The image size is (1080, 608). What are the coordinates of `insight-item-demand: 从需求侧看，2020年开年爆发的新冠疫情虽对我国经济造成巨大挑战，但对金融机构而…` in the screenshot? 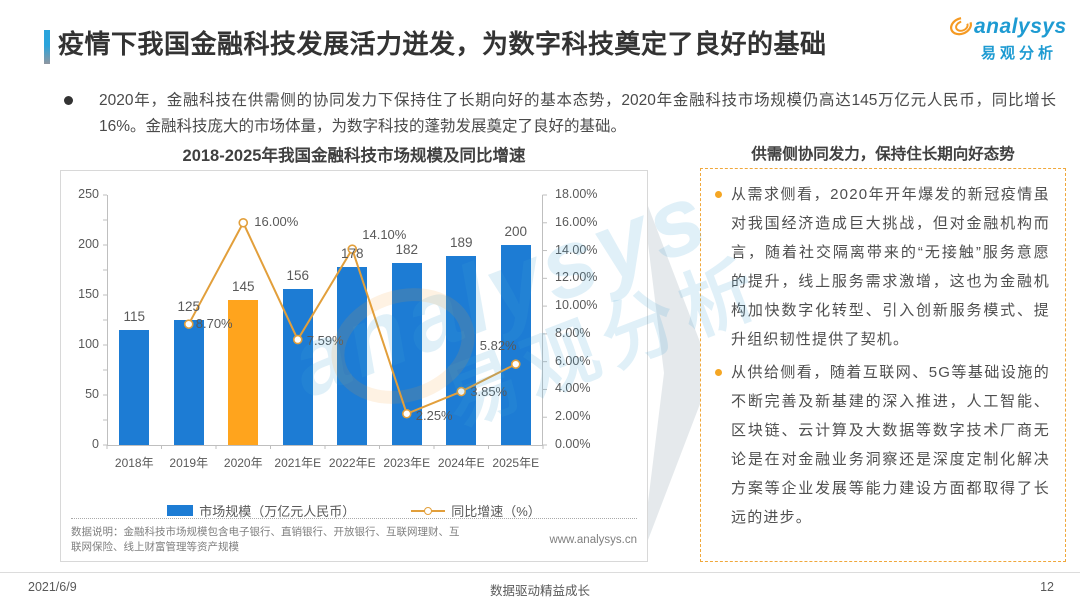 It's located at (882, 267).